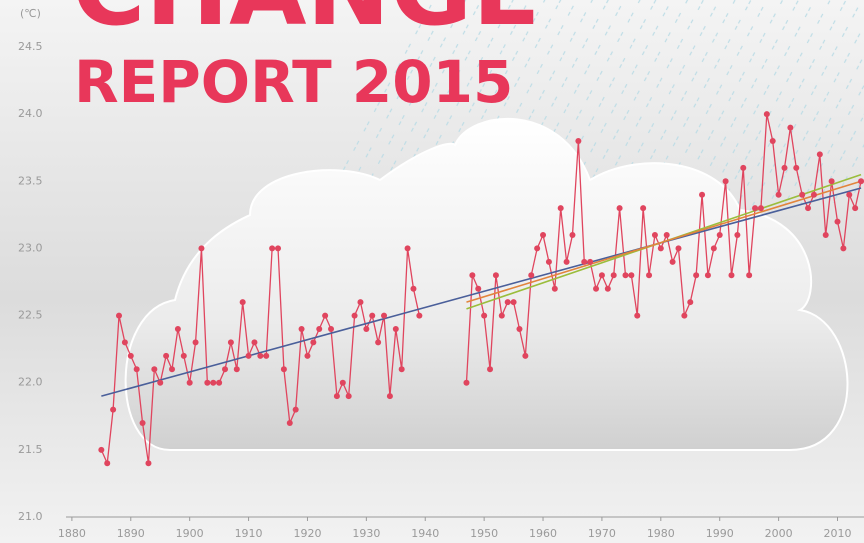  I want to click on x-tick-label: 1890, so click(131, 533).